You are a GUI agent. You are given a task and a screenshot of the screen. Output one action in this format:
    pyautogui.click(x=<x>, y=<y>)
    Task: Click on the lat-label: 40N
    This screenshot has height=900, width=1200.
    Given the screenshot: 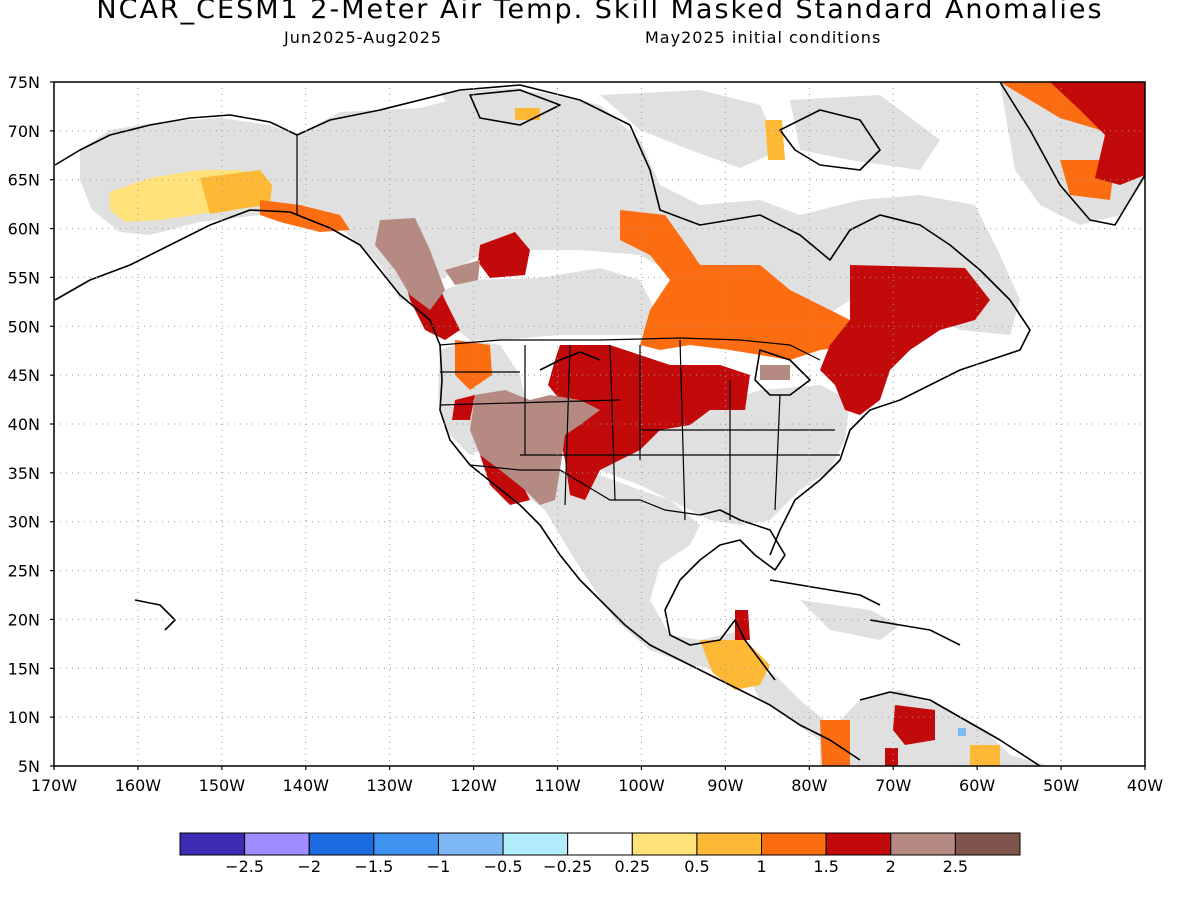 What is the action you would take?
    pyautogui.click(x=24, y=424)
    